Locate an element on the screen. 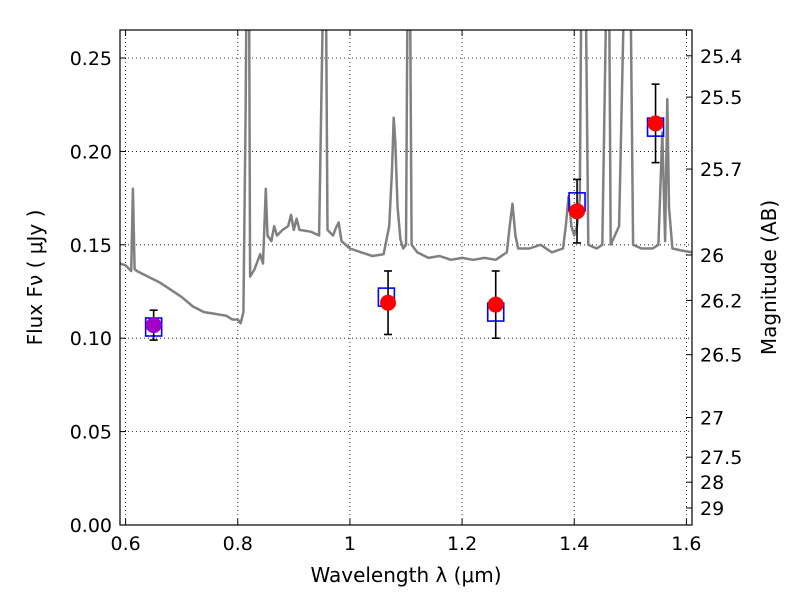  mag-tick-label: 26.5 is located at coordinates (721, 356).